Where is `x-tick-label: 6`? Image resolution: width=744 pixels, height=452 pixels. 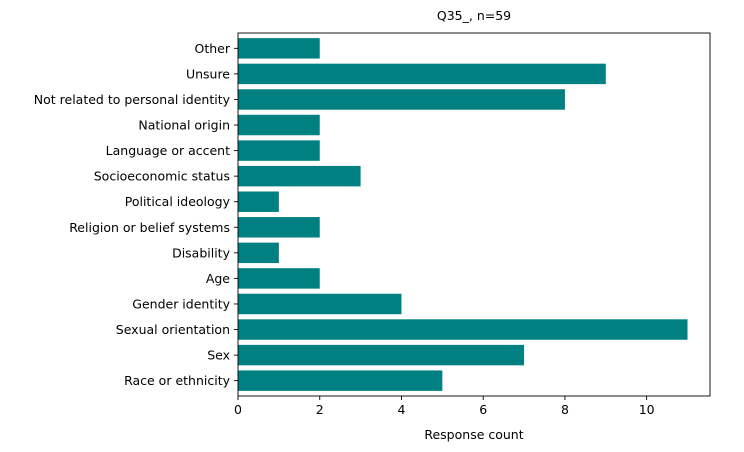 x-tick-label: 6 is located at coordinates (483, 409).